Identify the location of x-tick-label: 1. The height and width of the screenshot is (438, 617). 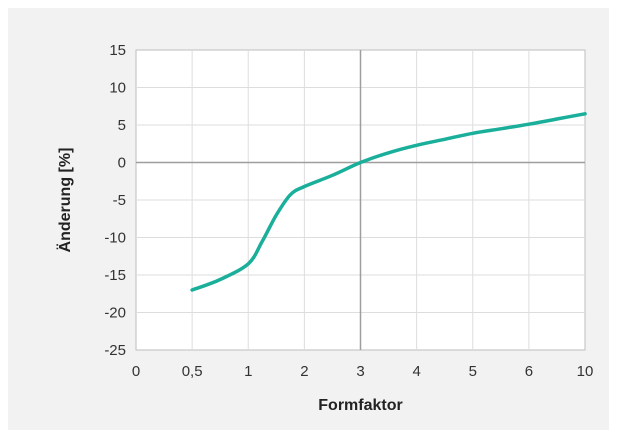
(248, 371).